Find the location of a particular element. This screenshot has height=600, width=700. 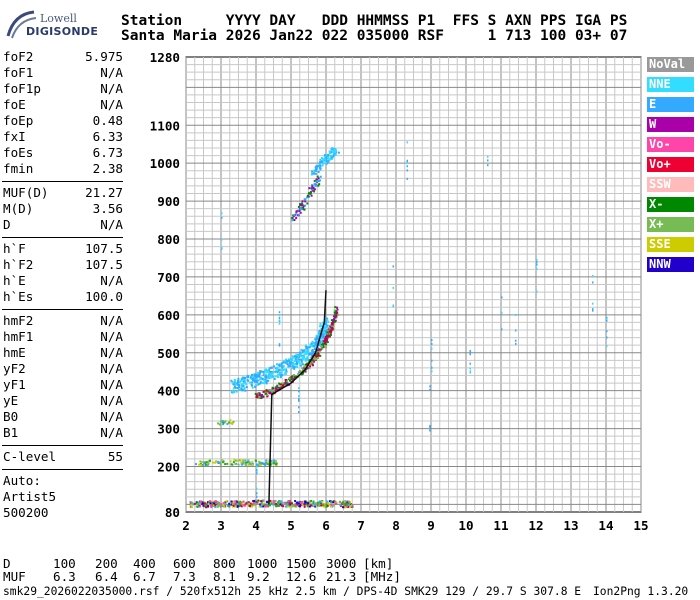

muf-cell: 1000 is located at coordinates (262, 563).